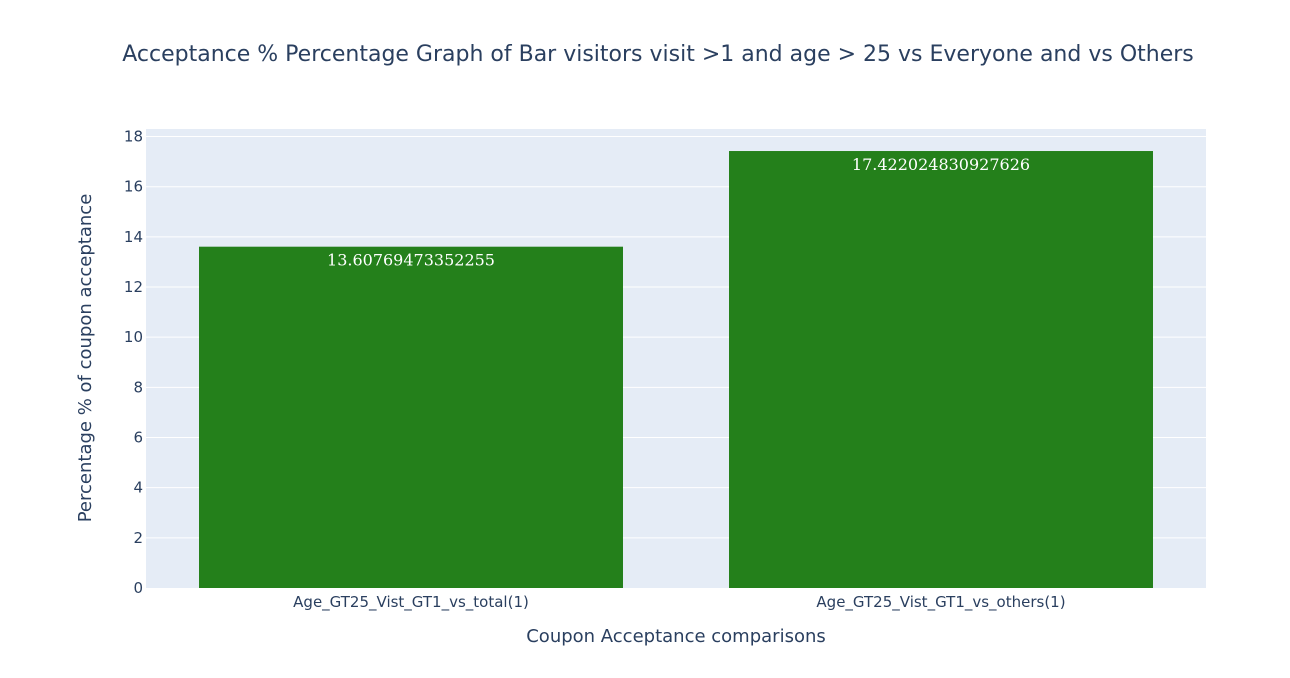 The width and height of the screenshot is (1290, 678). What do you see at coordinates (133, 287) in the screenshot?
I see `y-tick-label: 12` at bounding box center [133, 287].